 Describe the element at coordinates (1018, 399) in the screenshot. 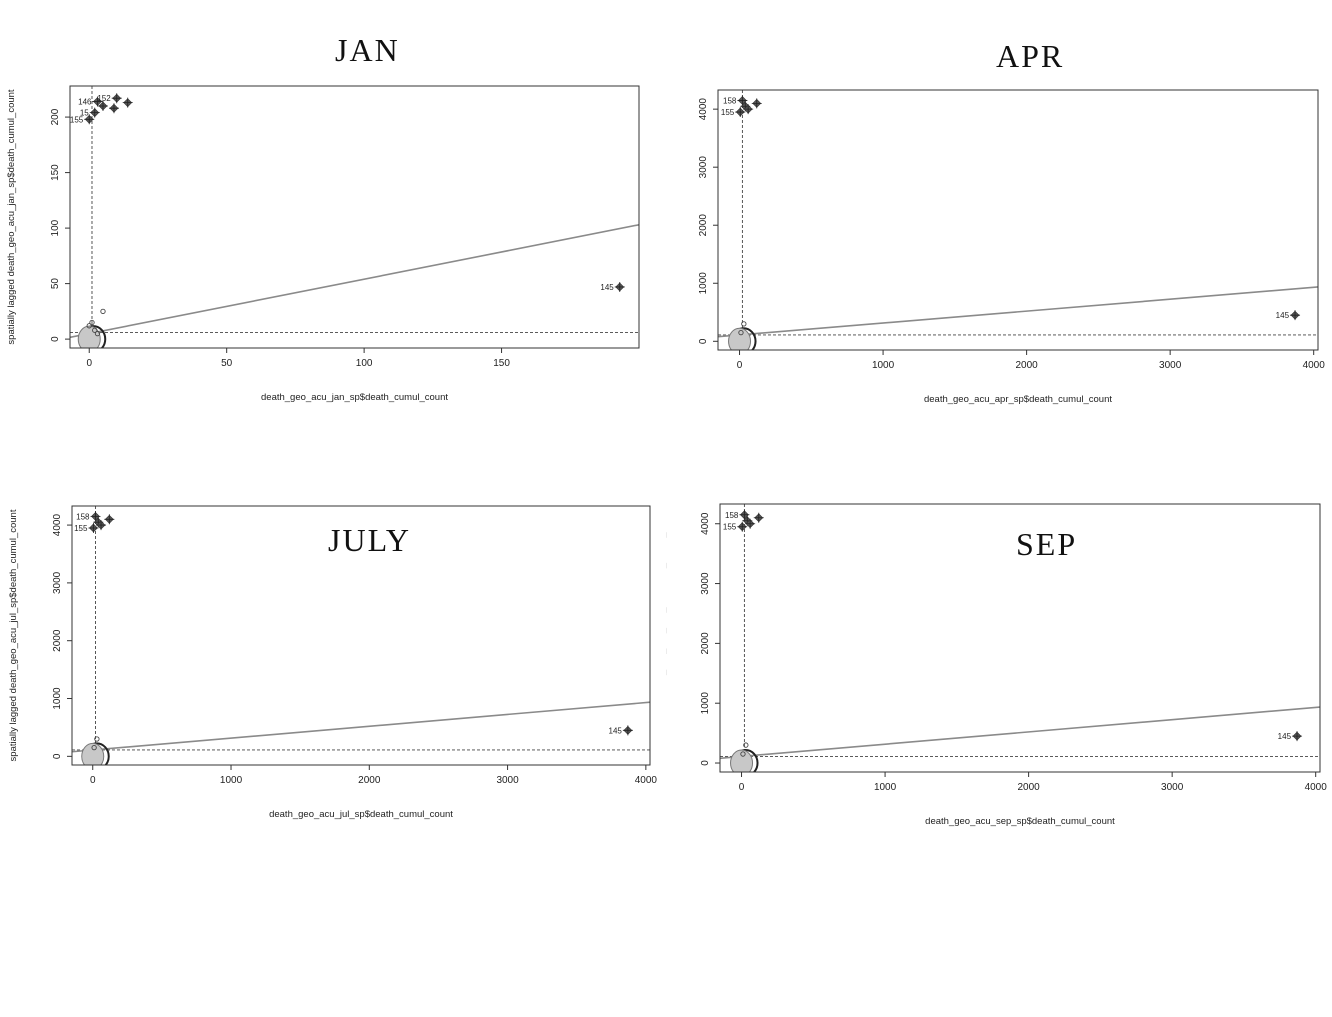

I see `x-axis-label: death_geo_acu_apr_sp$death_cumul_count` at that location.